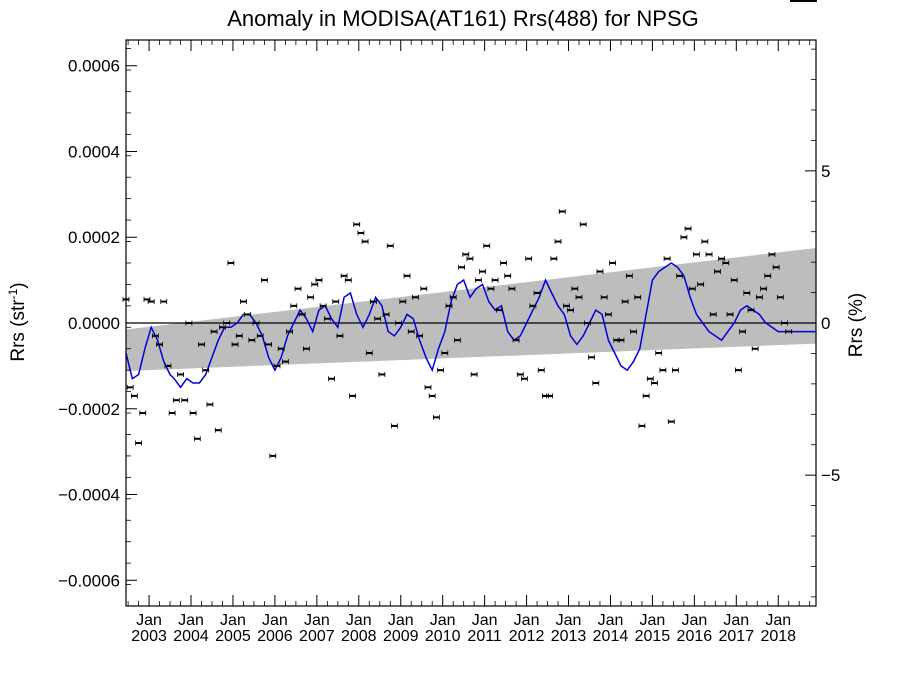 This screenshot has height=675, width=900. I want to click on y-tick-label: 0.0006, so click(94, 66).